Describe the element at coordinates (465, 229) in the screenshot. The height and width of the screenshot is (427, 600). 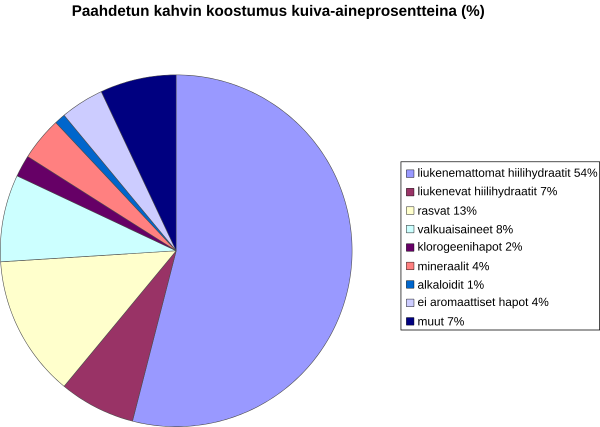
I see `legend-label: valkuaisaineet 8%` at that location.